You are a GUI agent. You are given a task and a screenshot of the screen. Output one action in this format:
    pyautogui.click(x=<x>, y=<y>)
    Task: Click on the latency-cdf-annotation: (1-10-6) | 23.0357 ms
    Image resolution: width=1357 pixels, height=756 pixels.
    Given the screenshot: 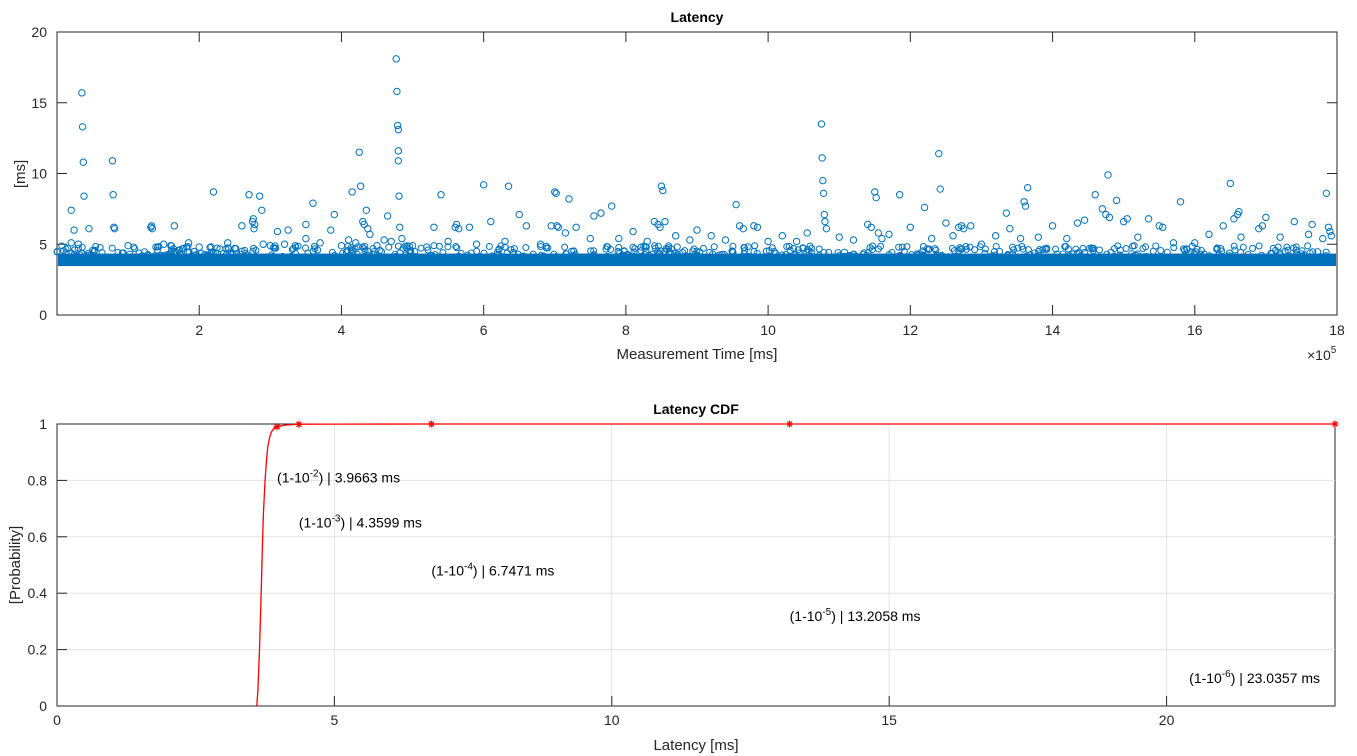 What is the action you would take?
    pyautogui.click(x=1254, y=677)
    